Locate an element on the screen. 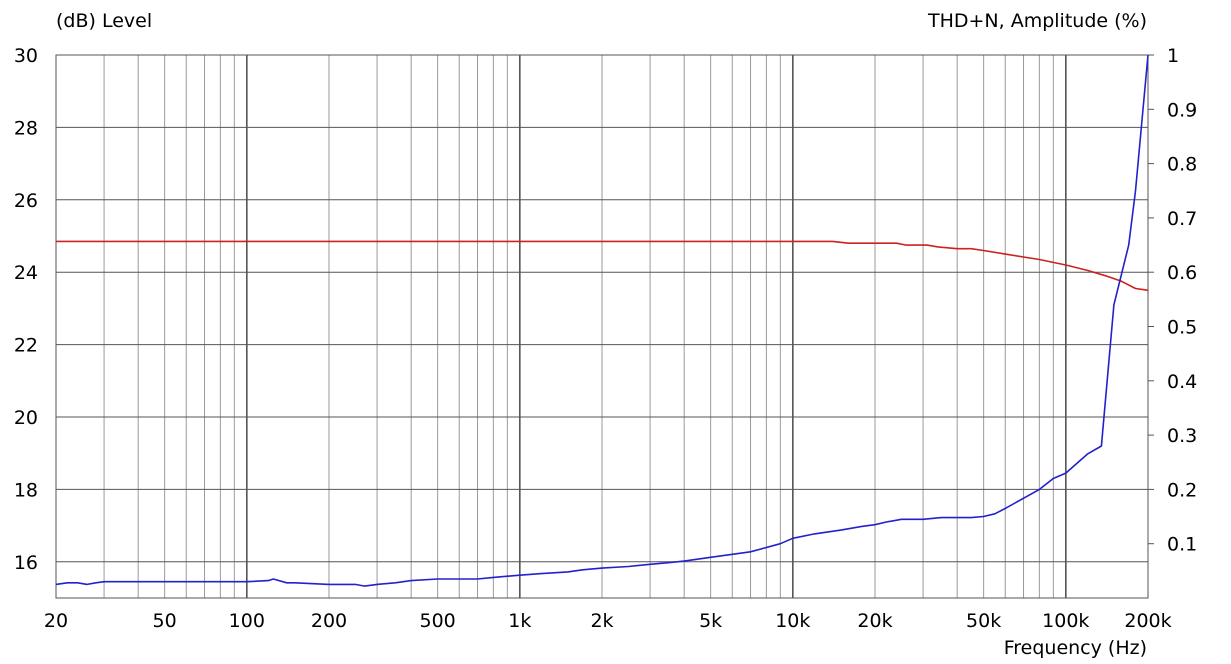 This screenshot has height=664, width=1231. y-right-tick-label: 0.2 is located at coordinates (1182, 490).